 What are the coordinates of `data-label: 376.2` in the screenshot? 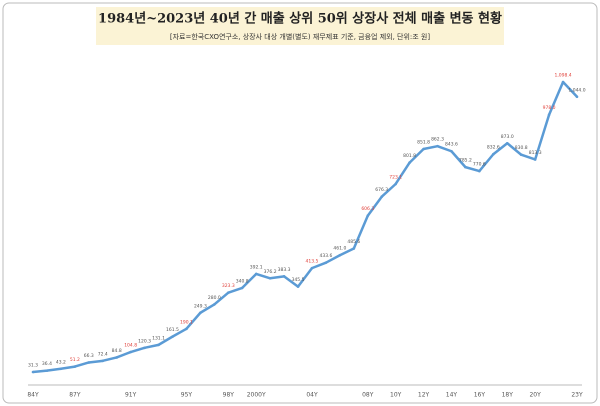 It's located at (270, 272).